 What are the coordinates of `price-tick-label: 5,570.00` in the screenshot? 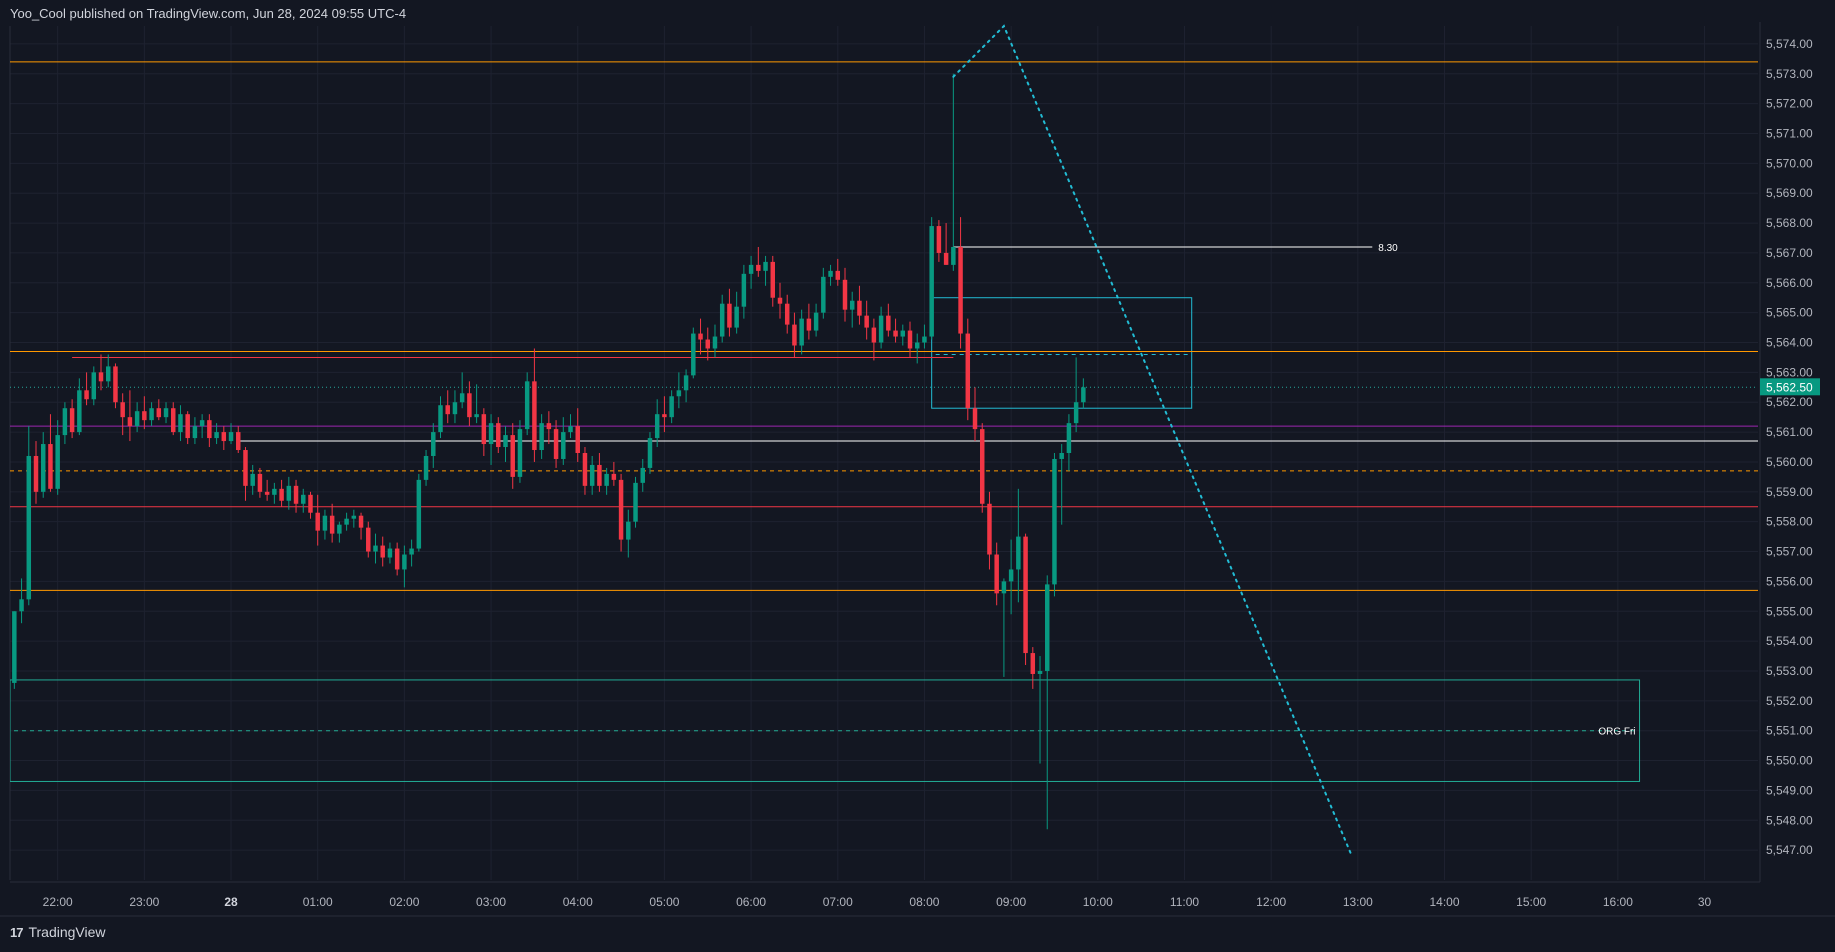 It's located at (1789, 163).